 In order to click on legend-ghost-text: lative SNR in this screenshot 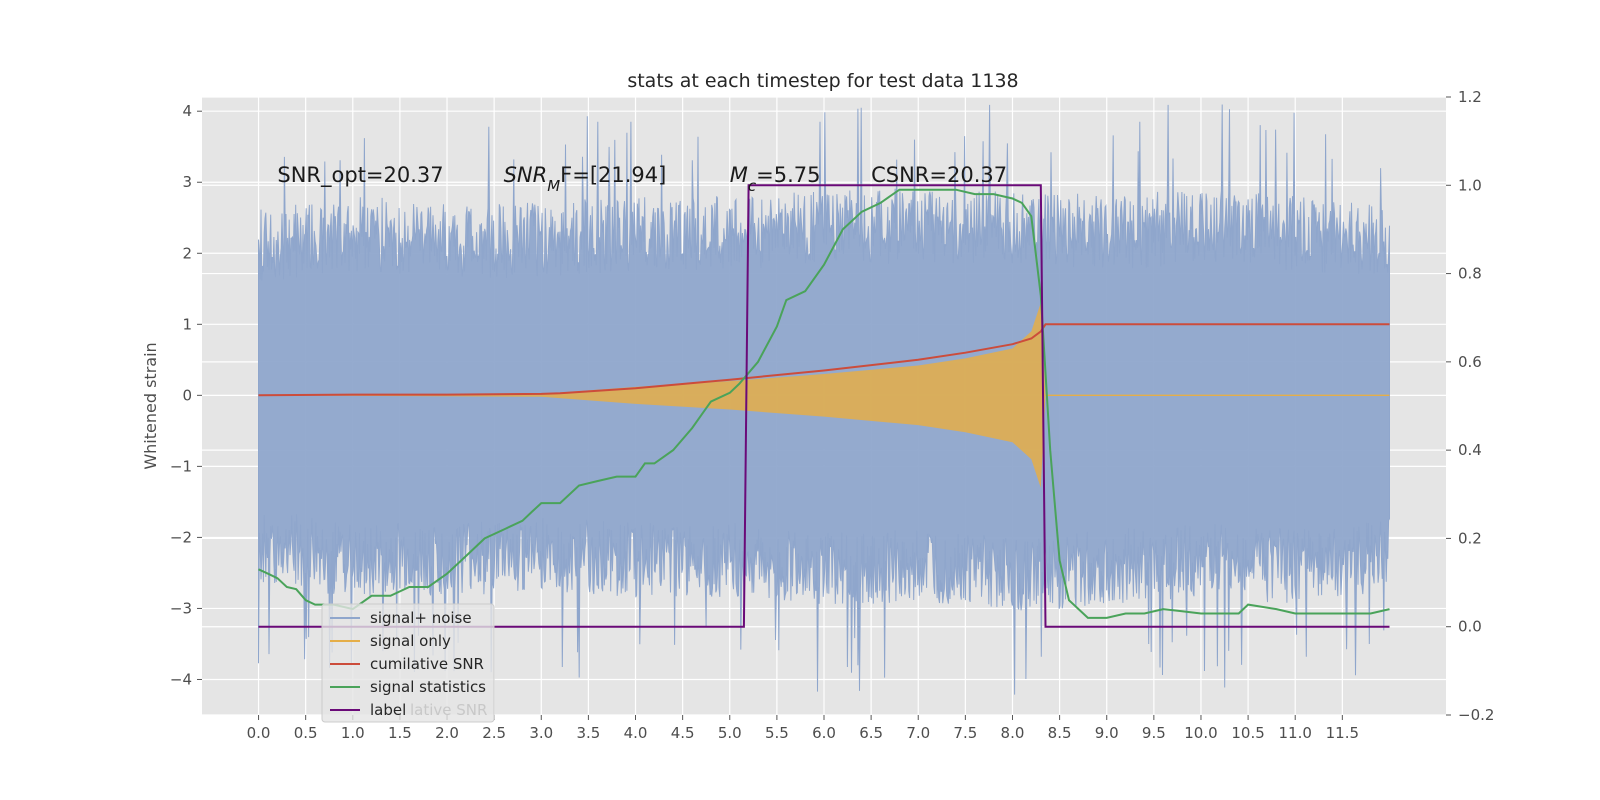, I will do `click(448, 710)`.